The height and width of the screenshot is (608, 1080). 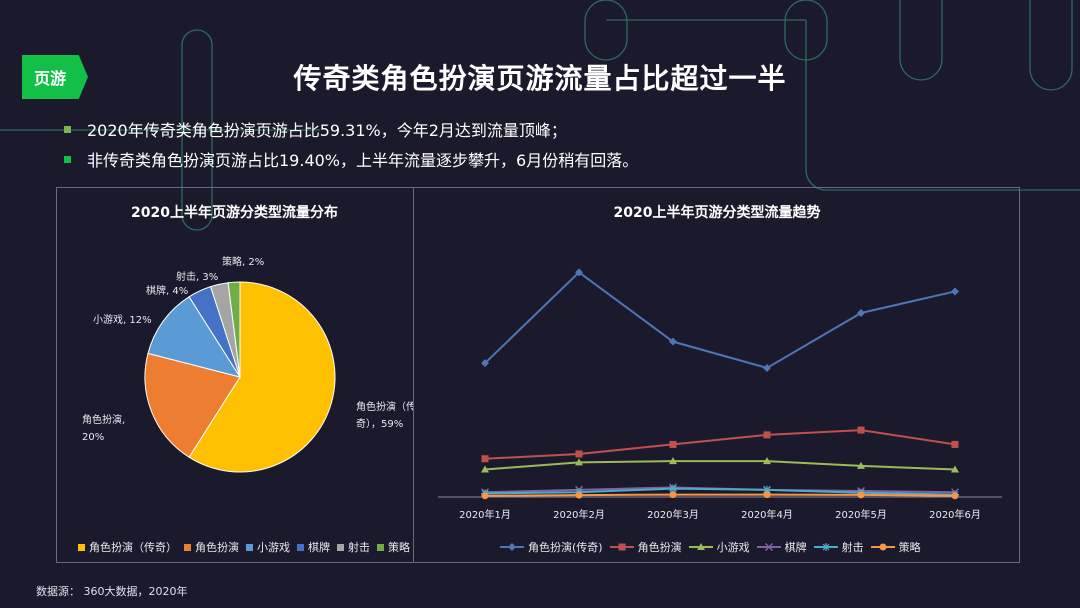 What do you see at coordinates (363, 160) in the screenshot?
I see `bullet-text: 非传奇类角色扮演页游占比19.40%，上半年流量逐步攀升，6月份稍有回落。` at bounding box center [363, 160].